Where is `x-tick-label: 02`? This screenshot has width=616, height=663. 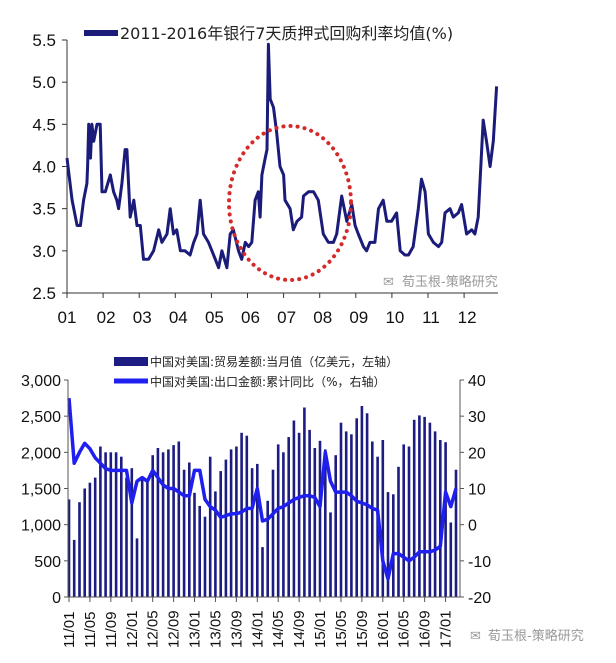 x-tick-label: 02 is located at coordinates (106, 317).